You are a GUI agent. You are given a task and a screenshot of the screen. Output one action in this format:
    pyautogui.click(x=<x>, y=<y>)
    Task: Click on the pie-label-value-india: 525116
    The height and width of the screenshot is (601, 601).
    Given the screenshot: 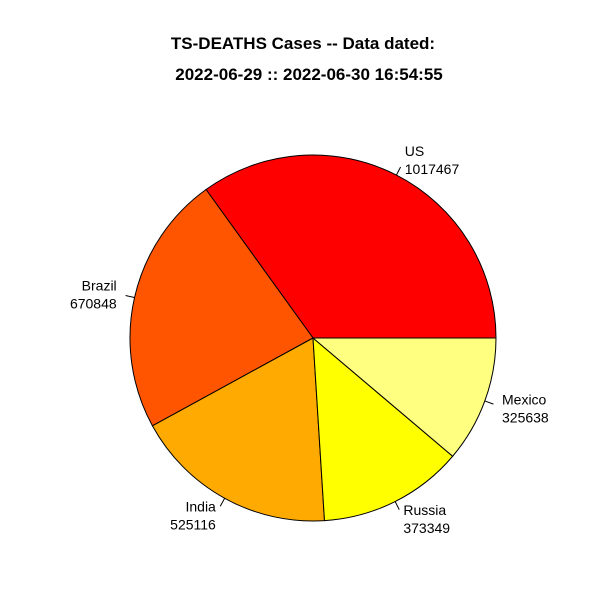 What is the action you would take?
    pyautogui.click(x=193, y=524)
    